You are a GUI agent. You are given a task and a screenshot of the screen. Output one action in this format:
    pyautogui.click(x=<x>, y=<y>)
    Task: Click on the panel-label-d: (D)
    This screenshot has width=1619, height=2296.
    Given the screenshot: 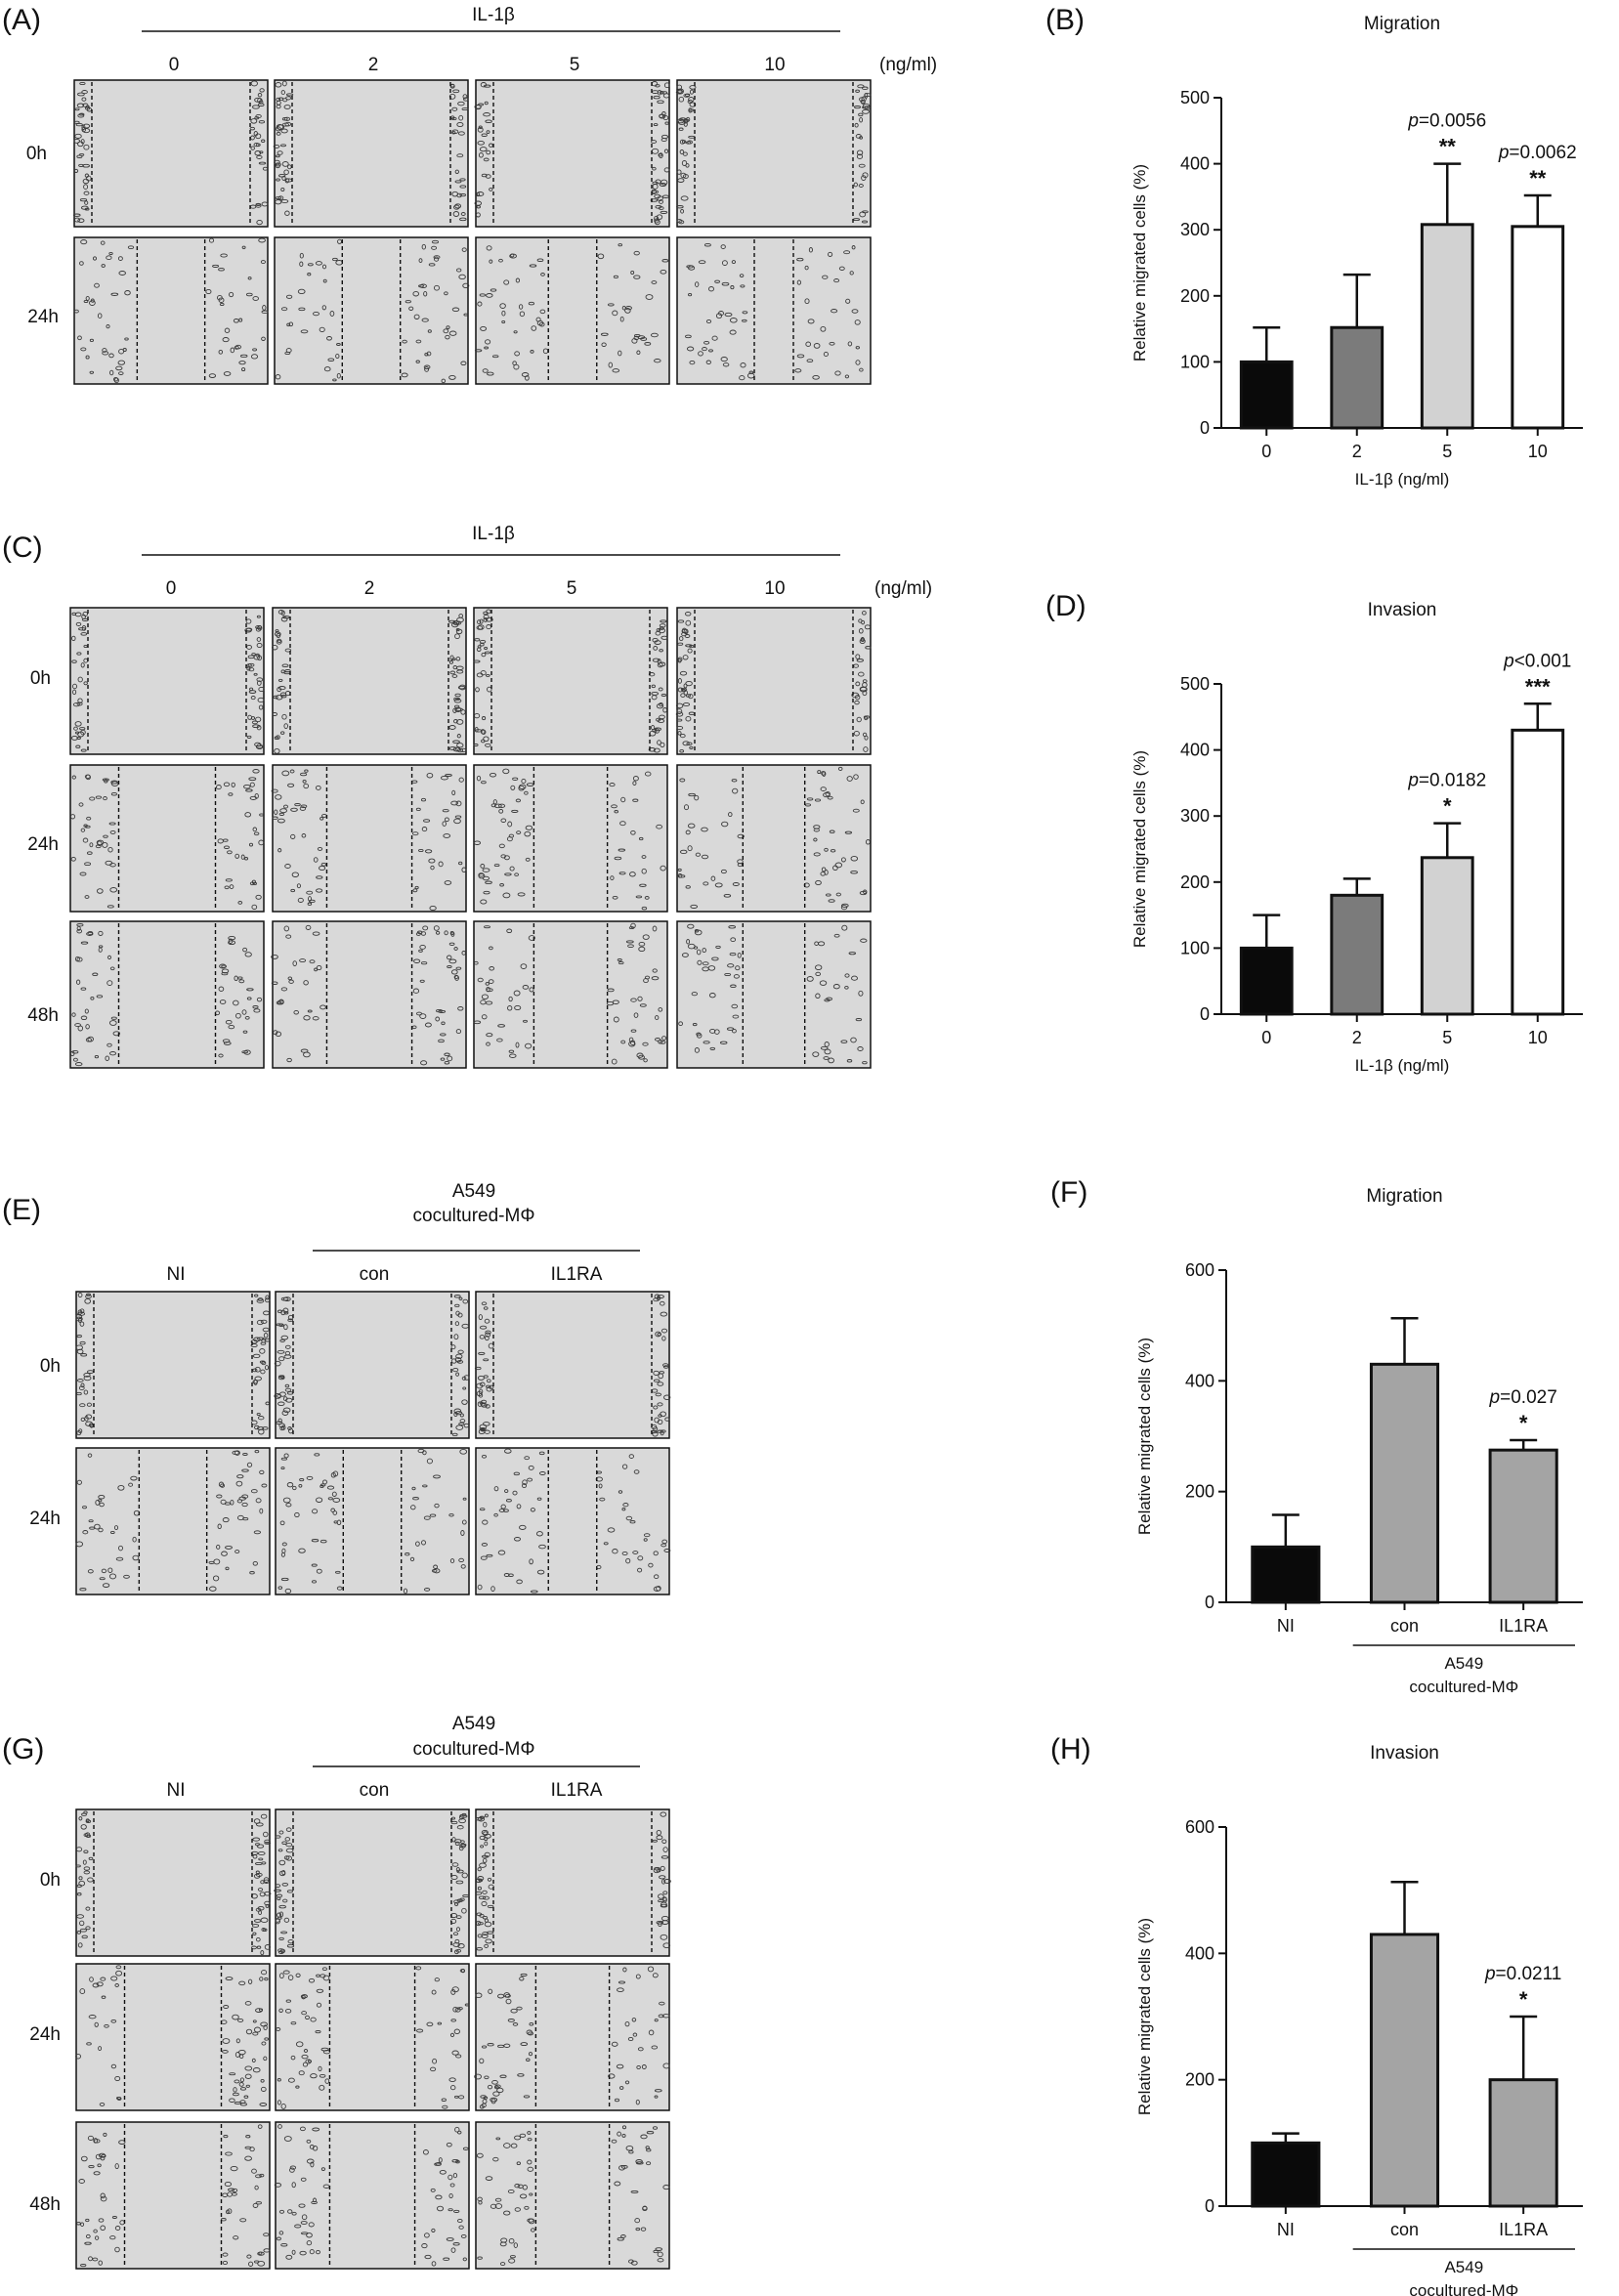 What is the action you would take?
    pyautogui.click(x=1065, y=606)
    